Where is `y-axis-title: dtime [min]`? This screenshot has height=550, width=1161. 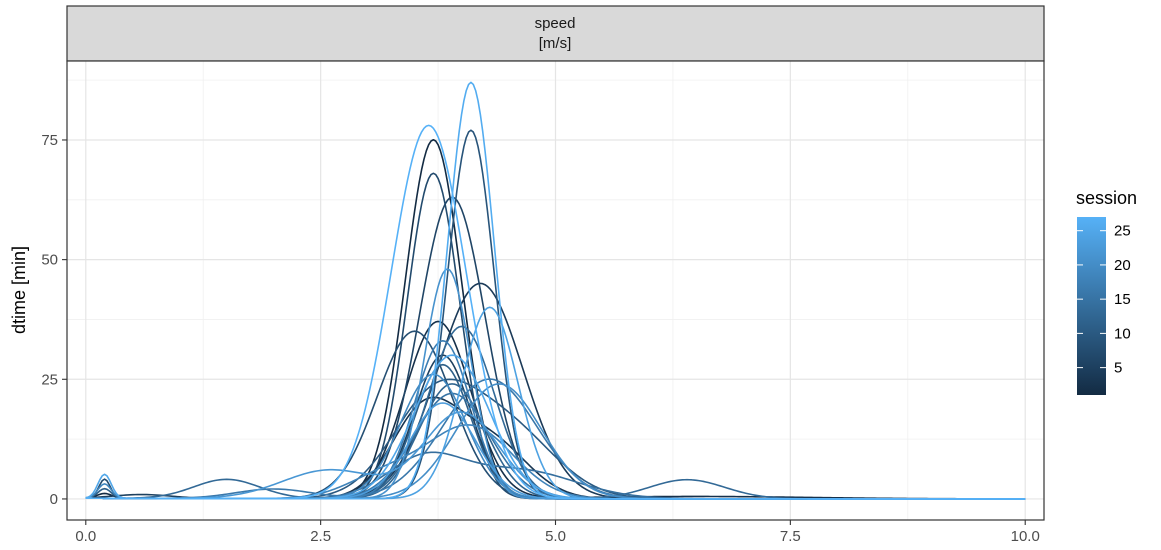 y-axis-title: dtime [min] is located at coordinates (19, 290).